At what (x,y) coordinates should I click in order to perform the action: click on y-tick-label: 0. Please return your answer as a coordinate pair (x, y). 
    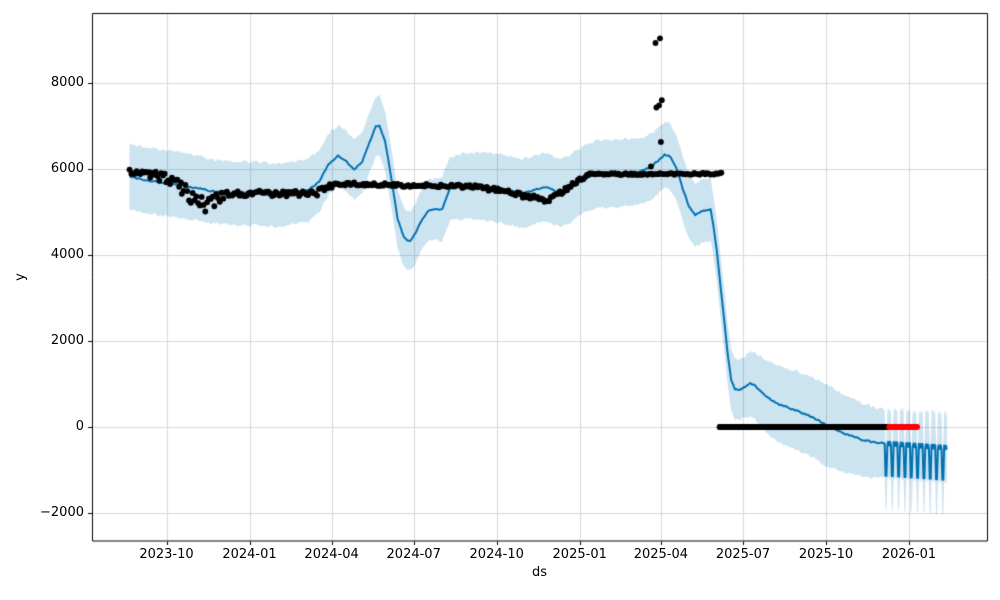
    Looking at the image, I should click on (79, 426).